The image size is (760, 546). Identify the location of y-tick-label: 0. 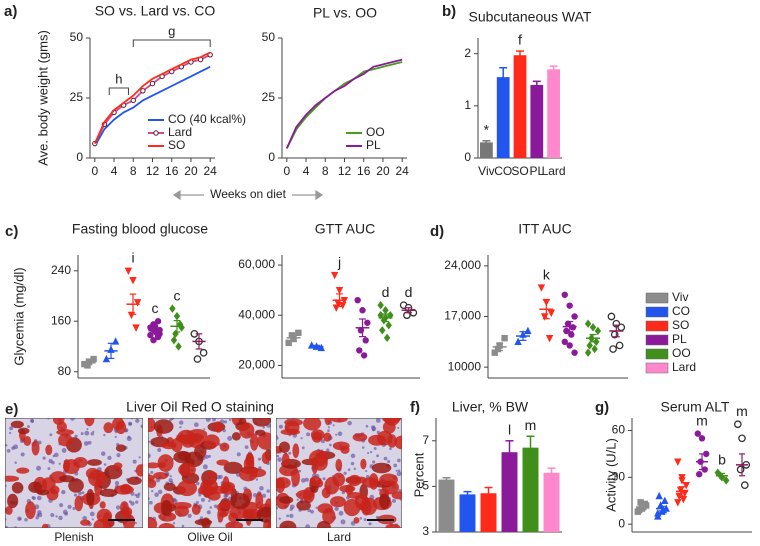
(467, 157).